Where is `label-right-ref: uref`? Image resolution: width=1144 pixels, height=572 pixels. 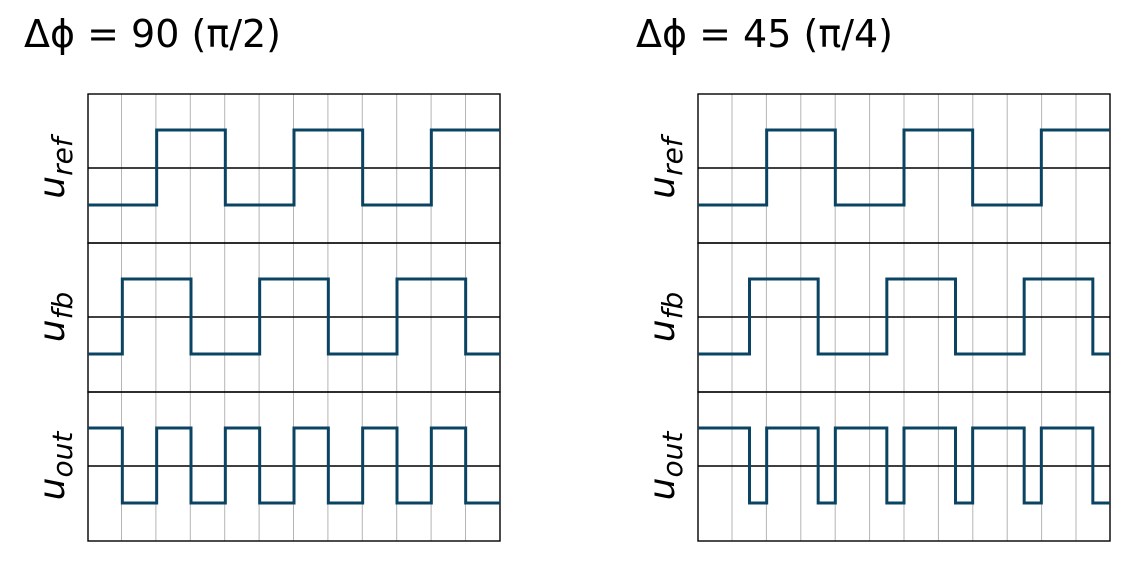
label-right-ref: uref is located at coordinates (665, 166).